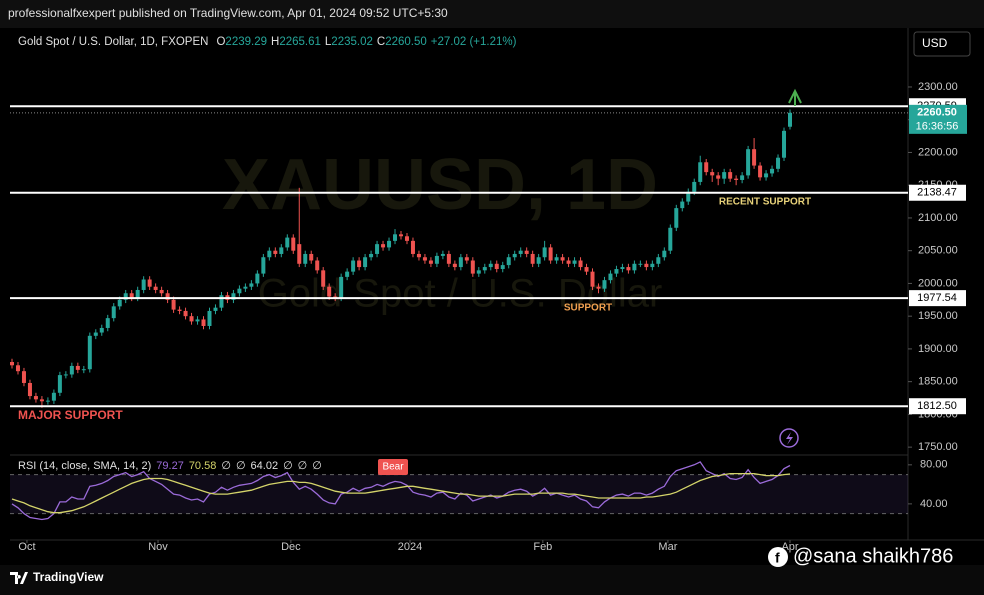 Image resolution: width=984 pixels, height=595 pixels. I want to click on alert-icon, so click(789, 438).